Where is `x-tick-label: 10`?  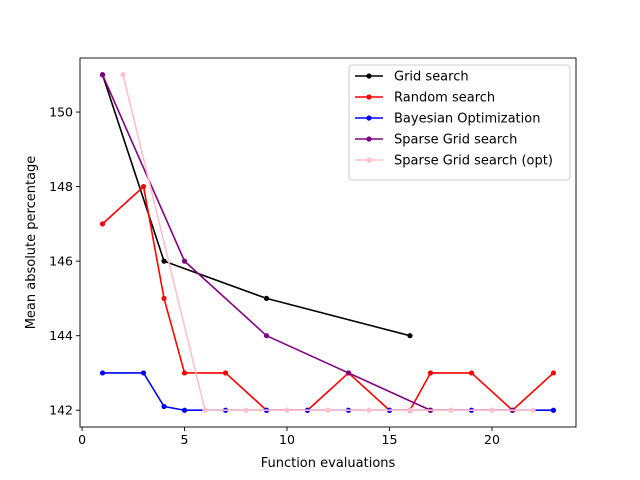 x-tick-label: 10 is located at coordinates (287, 439).